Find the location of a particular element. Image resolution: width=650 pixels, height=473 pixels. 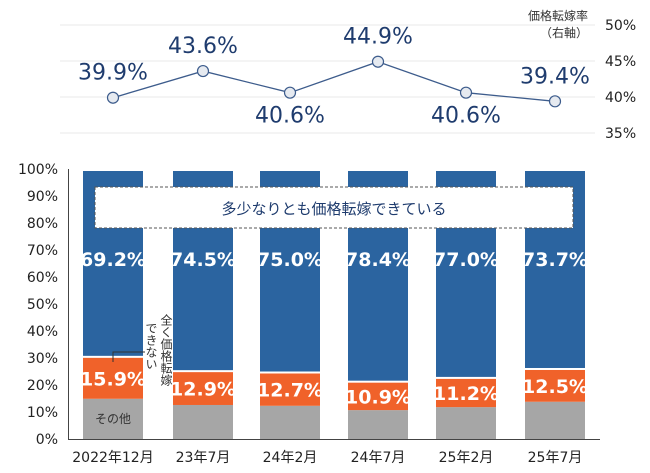

bar-data-label: 12.9% is located at coordinates (203, 390).